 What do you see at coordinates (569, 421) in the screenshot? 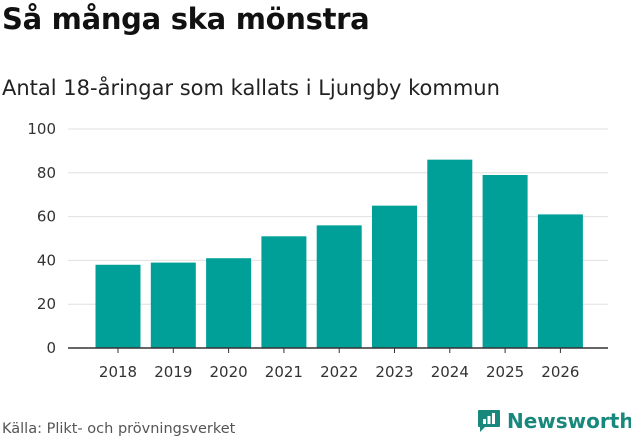
I see `brand-name: Newsworthy` at bounding box center [569, 421].